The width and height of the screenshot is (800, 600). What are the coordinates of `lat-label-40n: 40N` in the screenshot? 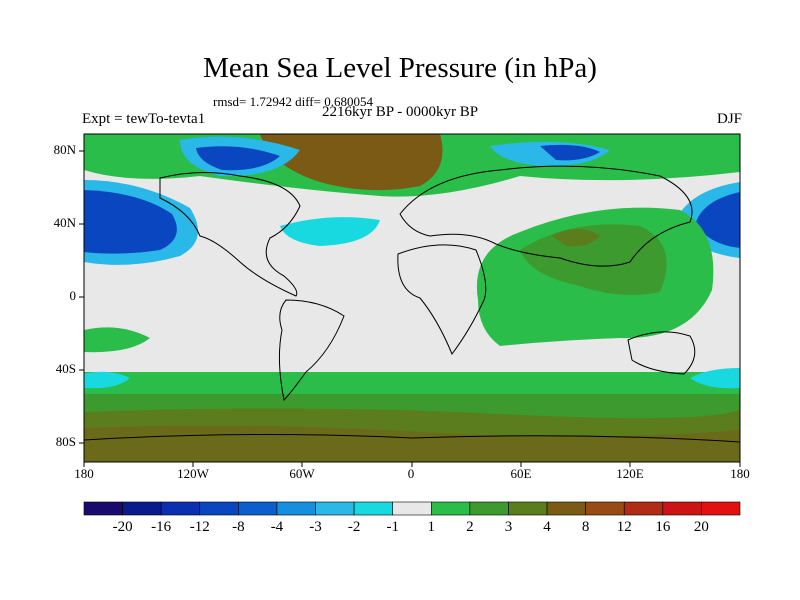 It's located at (64, 222).